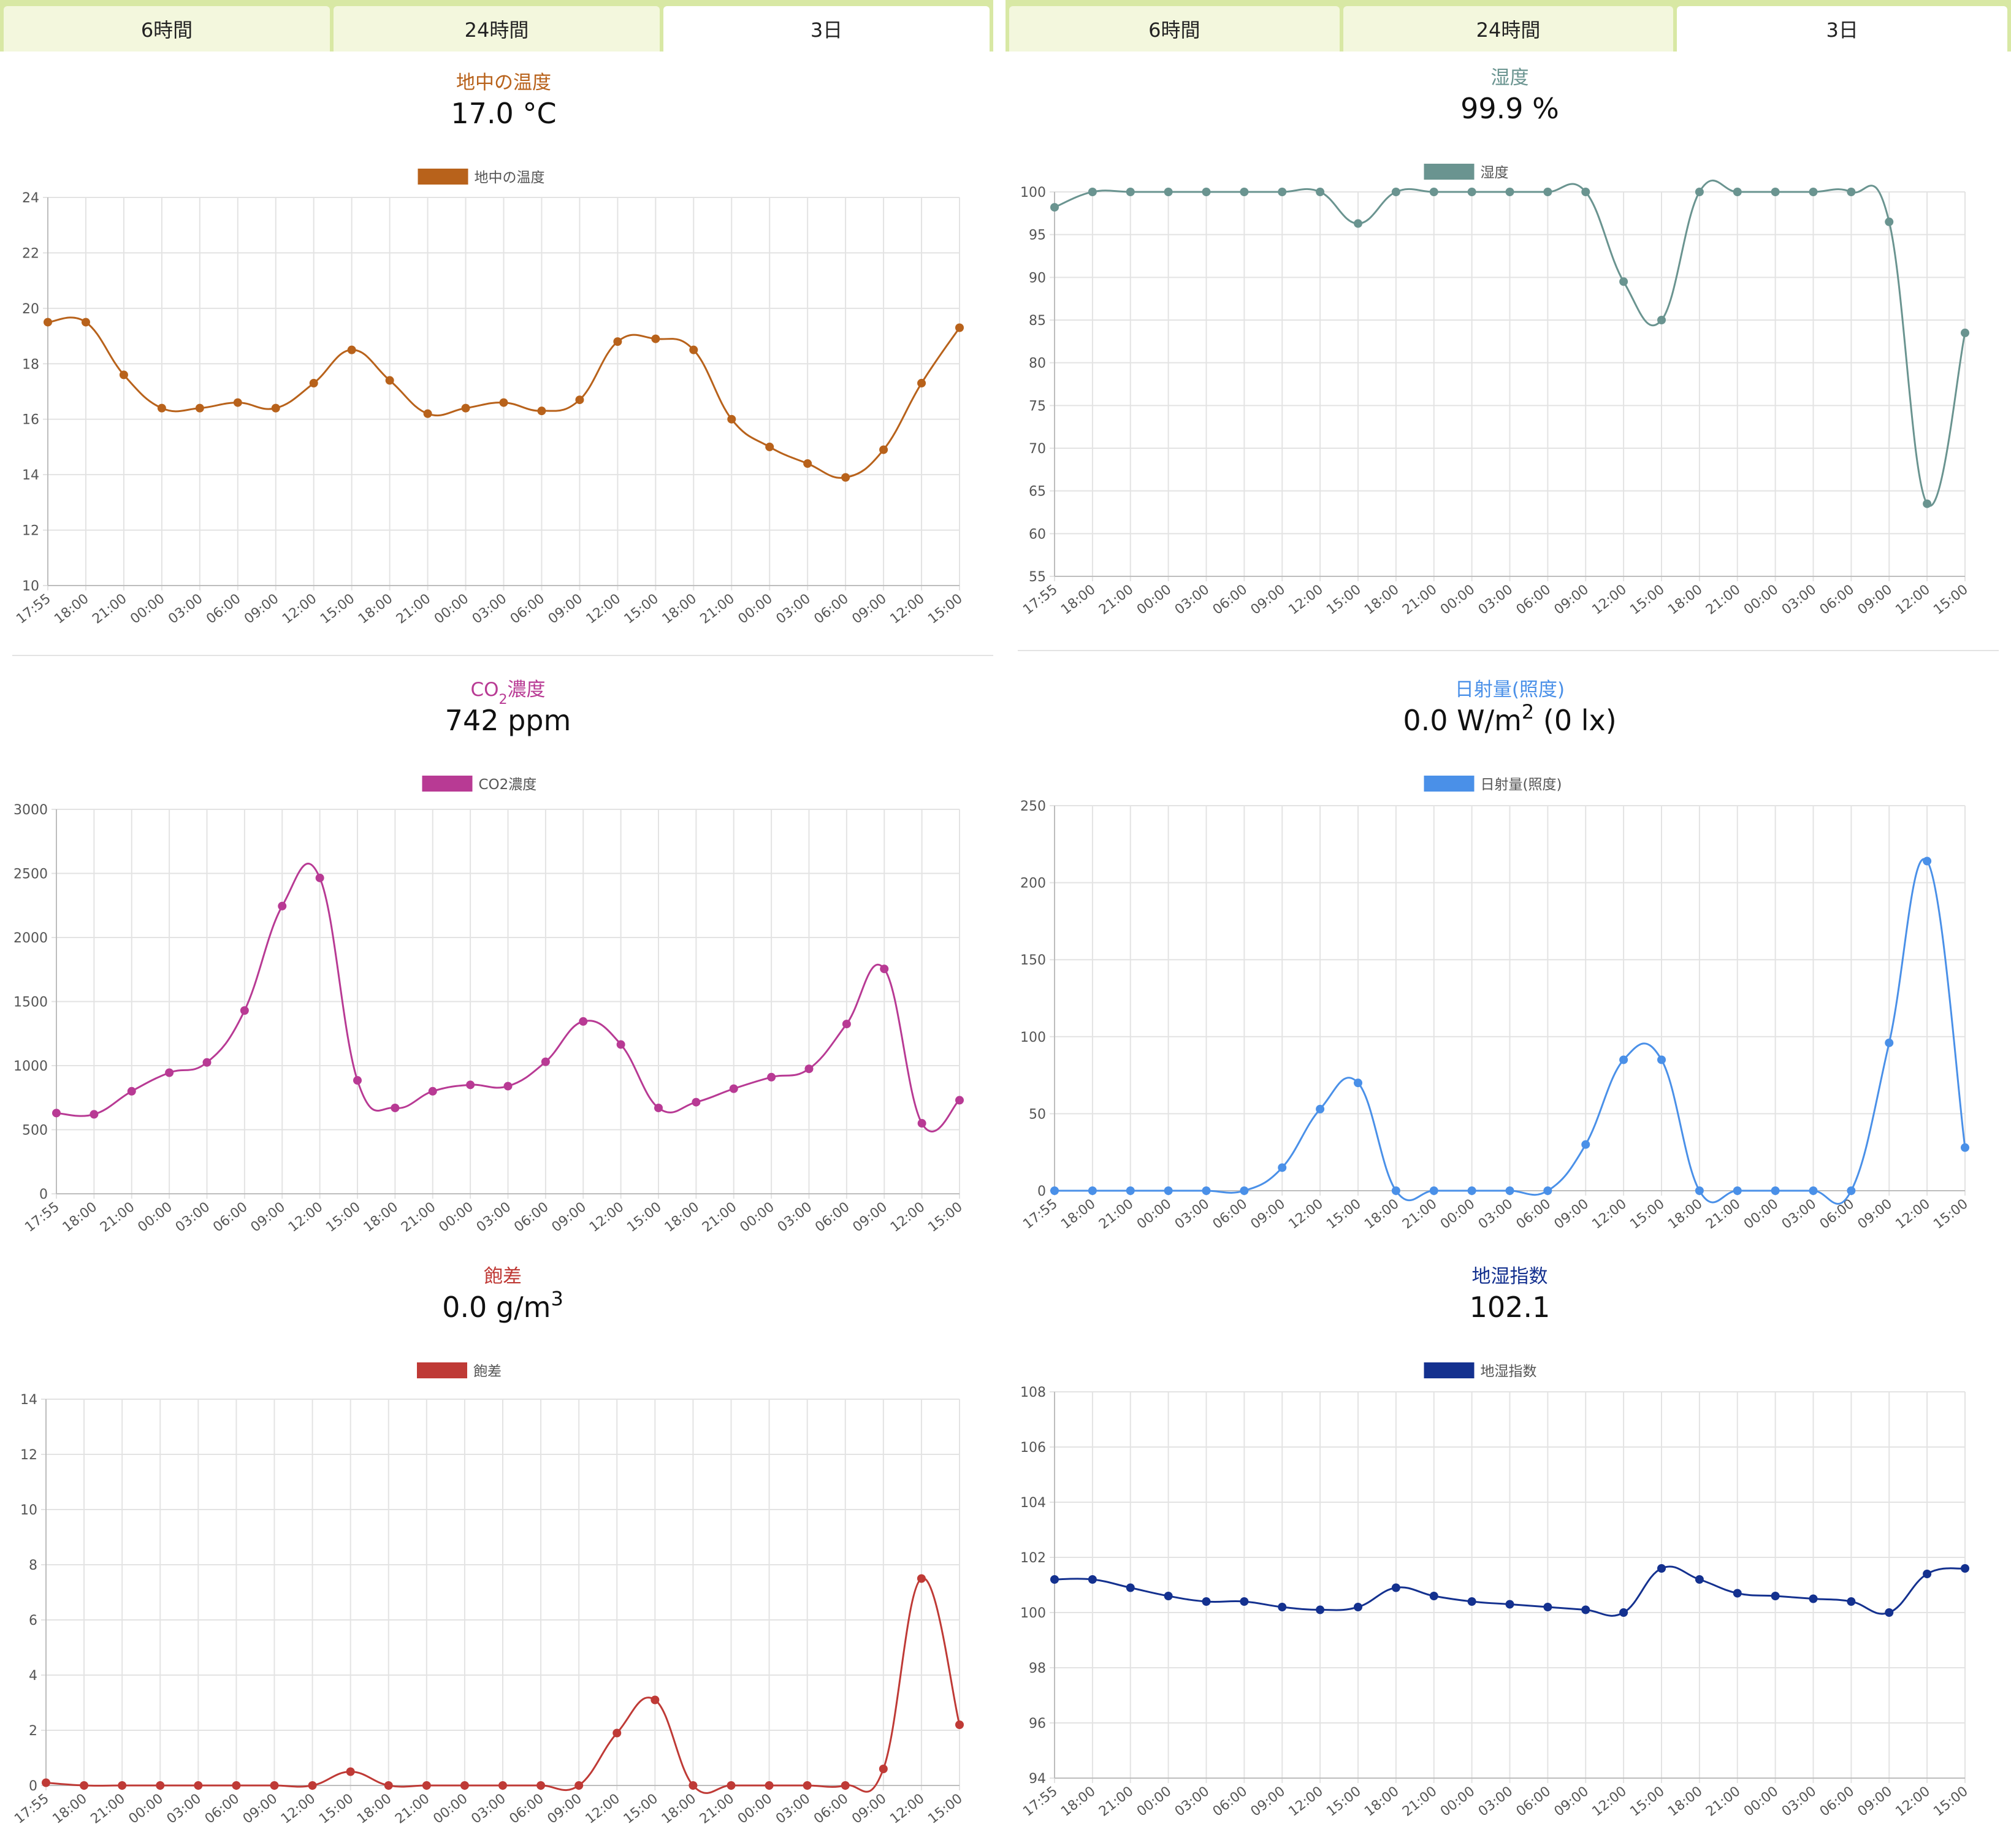 This screenshot has height=1848, width=2011. What do you see at coordinates (1509, 650) in the screenshot?
I see `section-divider` at bounding box center [1509, 650].